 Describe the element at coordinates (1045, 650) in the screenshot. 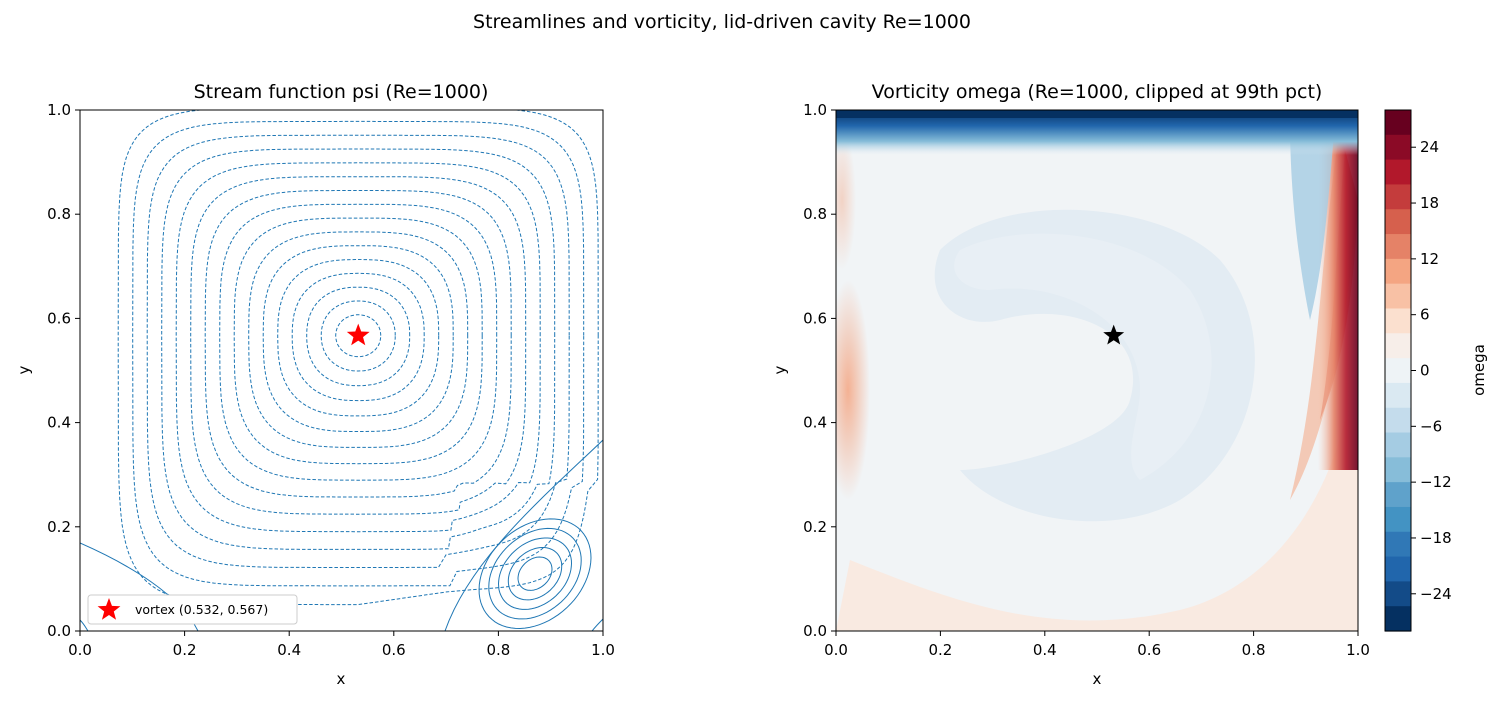

I see `x-tick-label: 0.4` at that location.